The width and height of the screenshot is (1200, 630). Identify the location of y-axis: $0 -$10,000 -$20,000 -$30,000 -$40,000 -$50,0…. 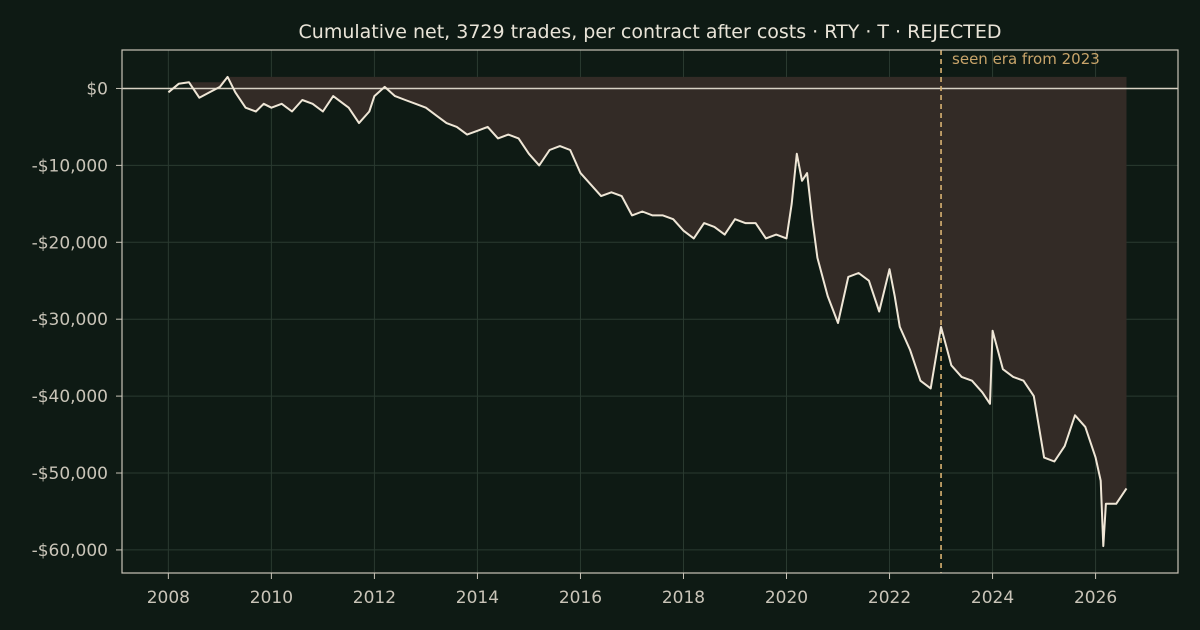
(77, 320).